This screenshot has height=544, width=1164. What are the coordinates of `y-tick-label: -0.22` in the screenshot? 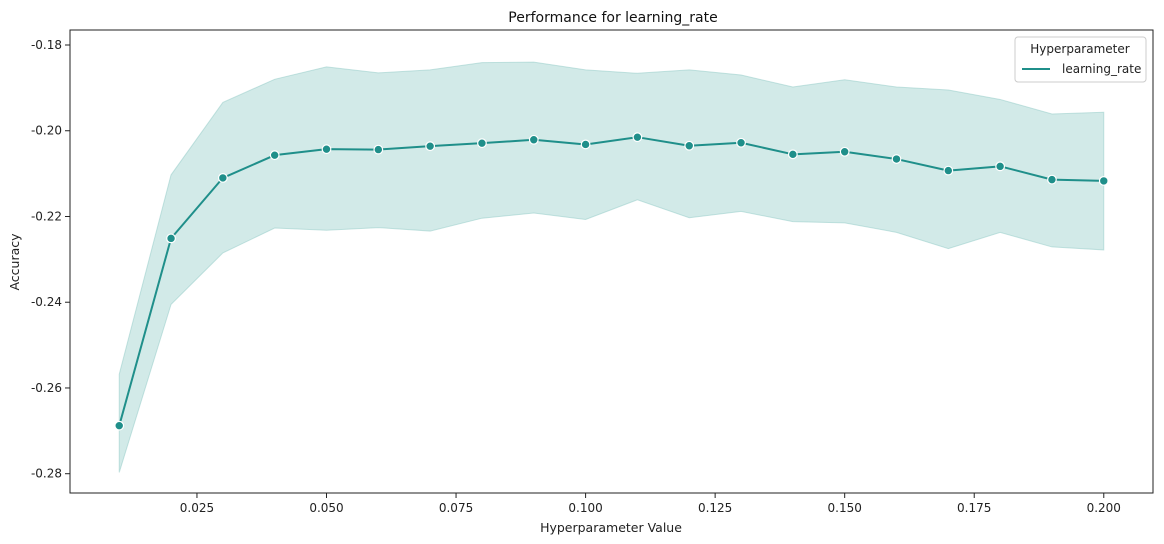 It's located at (46, 216).